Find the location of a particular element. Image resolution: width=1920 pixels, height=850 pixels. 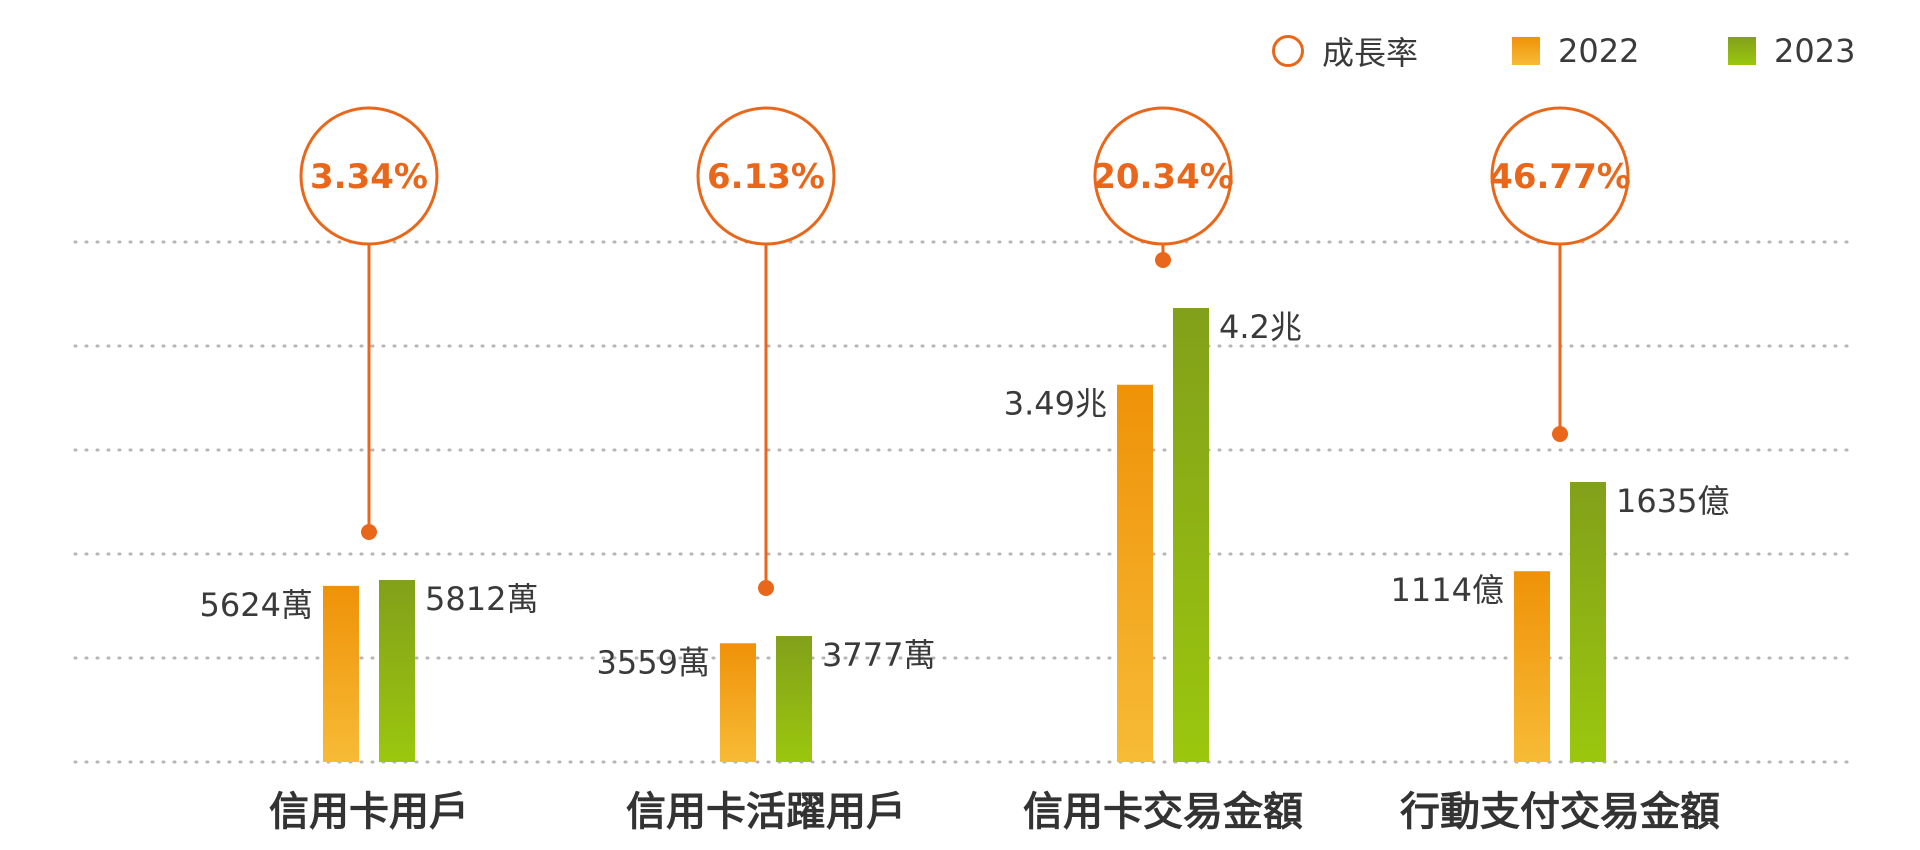

legend-item-2022: 2022 is located at coordinates (1575, 51).